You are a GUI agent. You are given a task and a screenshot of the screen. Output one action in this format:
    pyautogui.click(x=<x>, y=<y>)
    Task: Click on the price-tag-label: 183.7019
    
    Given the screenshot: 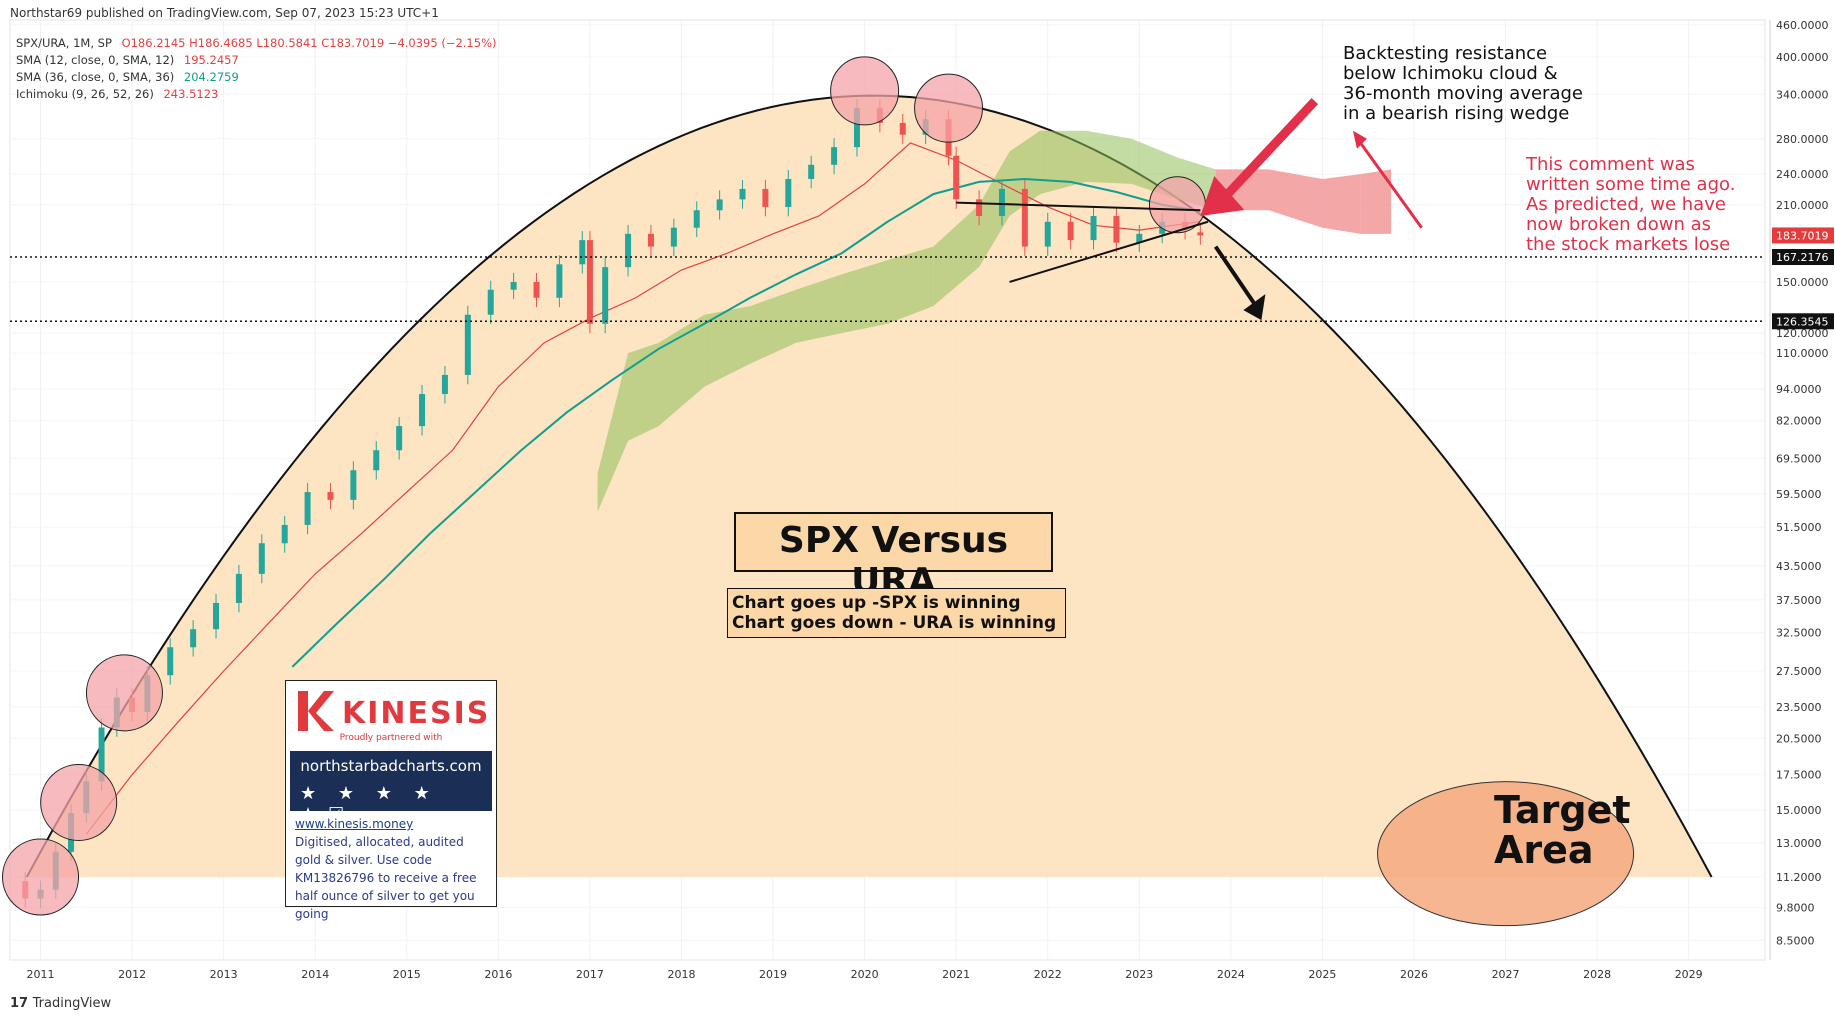 What is the action you would take?
    pyautogui.click(x=1802, y=235)
    